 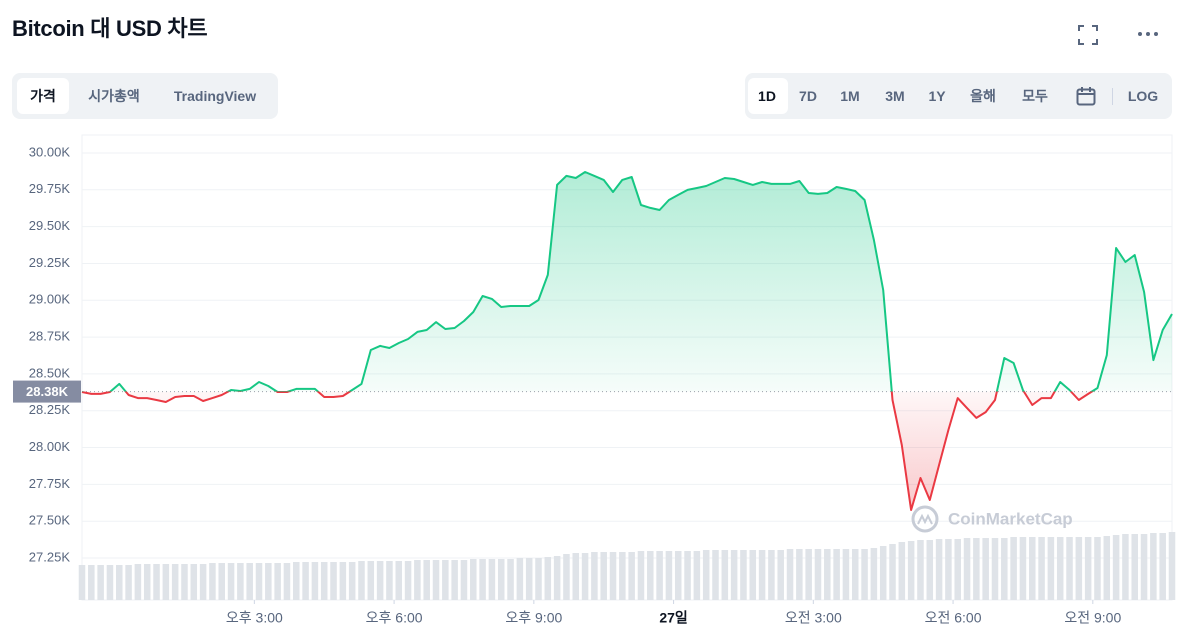 I want to click on y-tick-label: 28.50K, so click(x=50, y=372).